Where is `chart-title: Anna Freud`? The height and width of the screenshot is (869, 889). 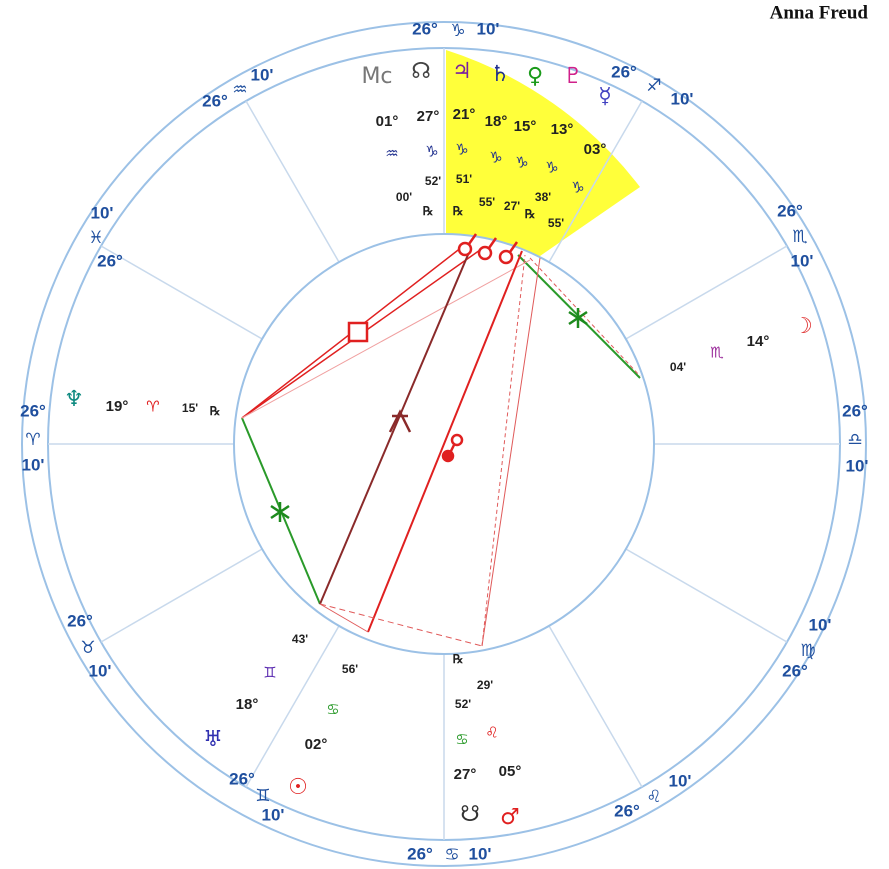
chart-title: Anna Freud is located at coordinates (819, 12).